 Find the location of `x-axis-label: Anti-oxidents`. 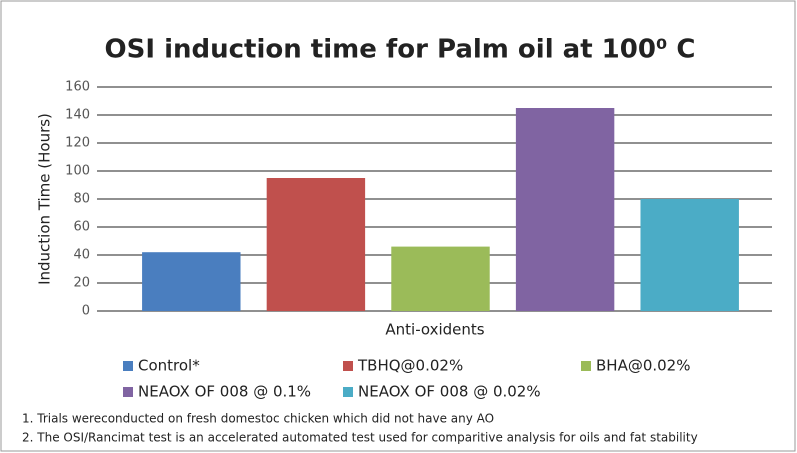

x-axis-label: Anti-oxidents is located at coordinates (434, 330).